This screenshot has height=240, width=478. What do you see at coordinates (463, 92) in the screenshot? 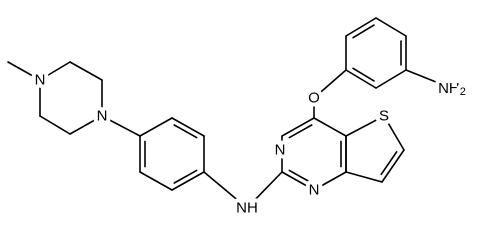
I see `atom-label-subscript: 2` at bounding box center [463, 92].